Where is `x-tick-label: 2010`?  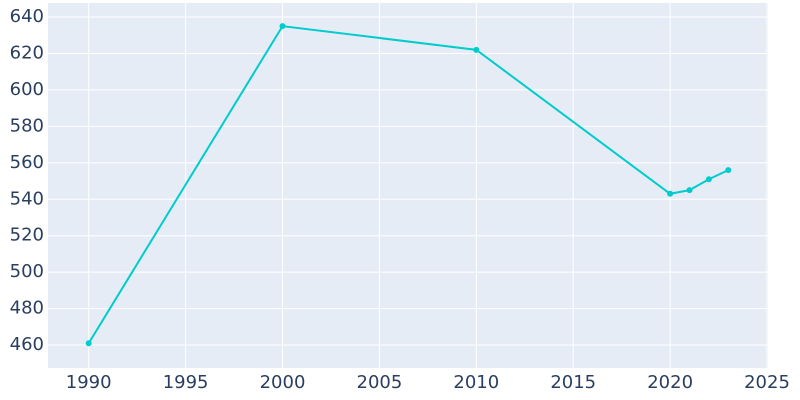
x-tick-label: 2010 is located at coordinates (476, 382).